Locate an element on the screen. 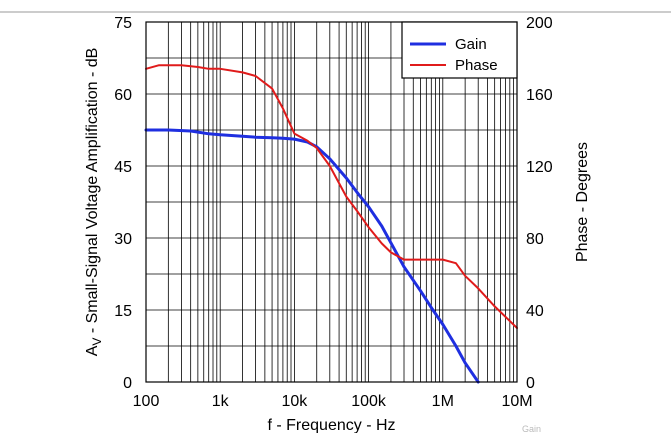 The width and height of the screenshot is (671, 433). x-tick-label: 100k is located at coordinates (369, 401).